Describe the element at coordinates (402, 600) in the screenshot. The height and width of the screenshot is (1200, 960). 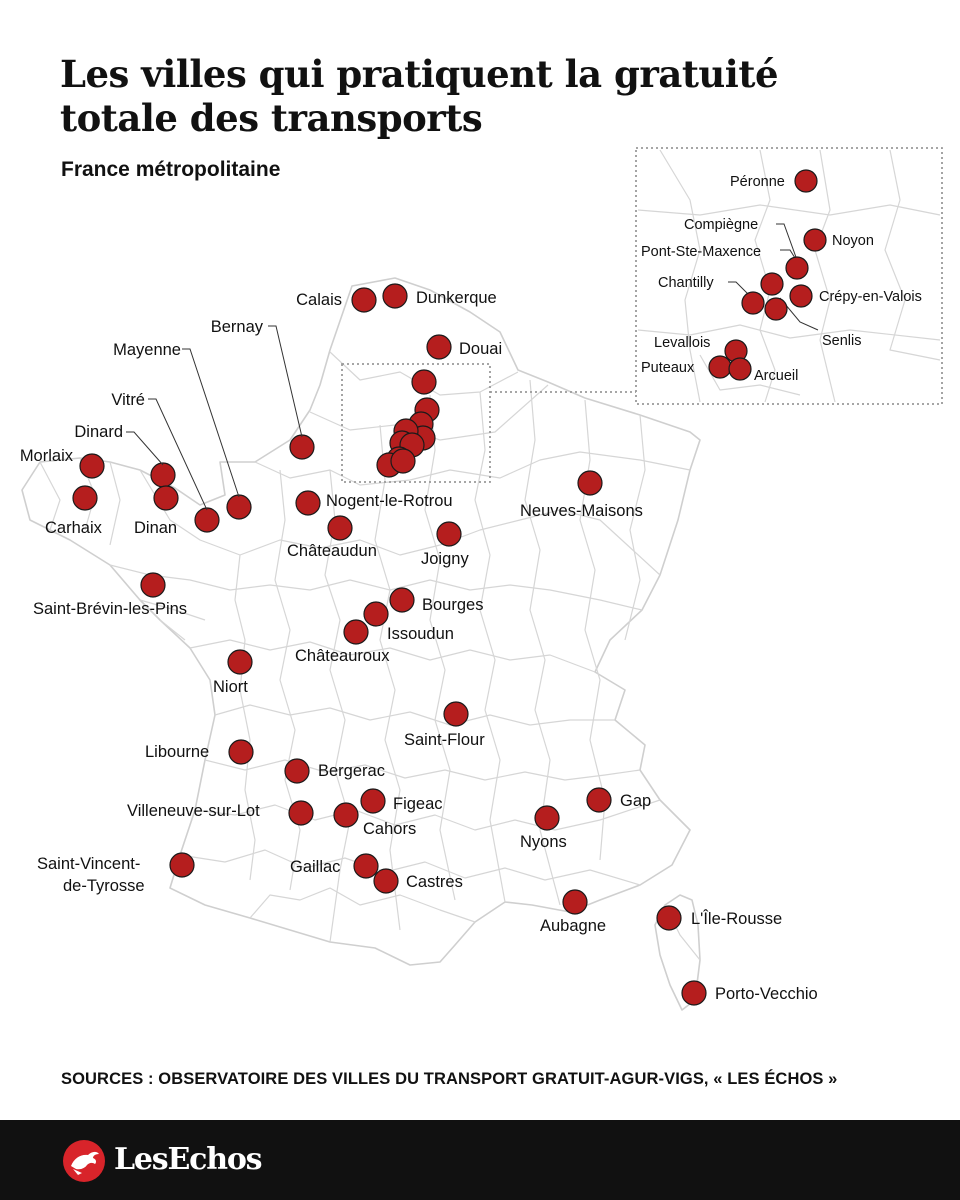
I see `marker-bourges` at that location.